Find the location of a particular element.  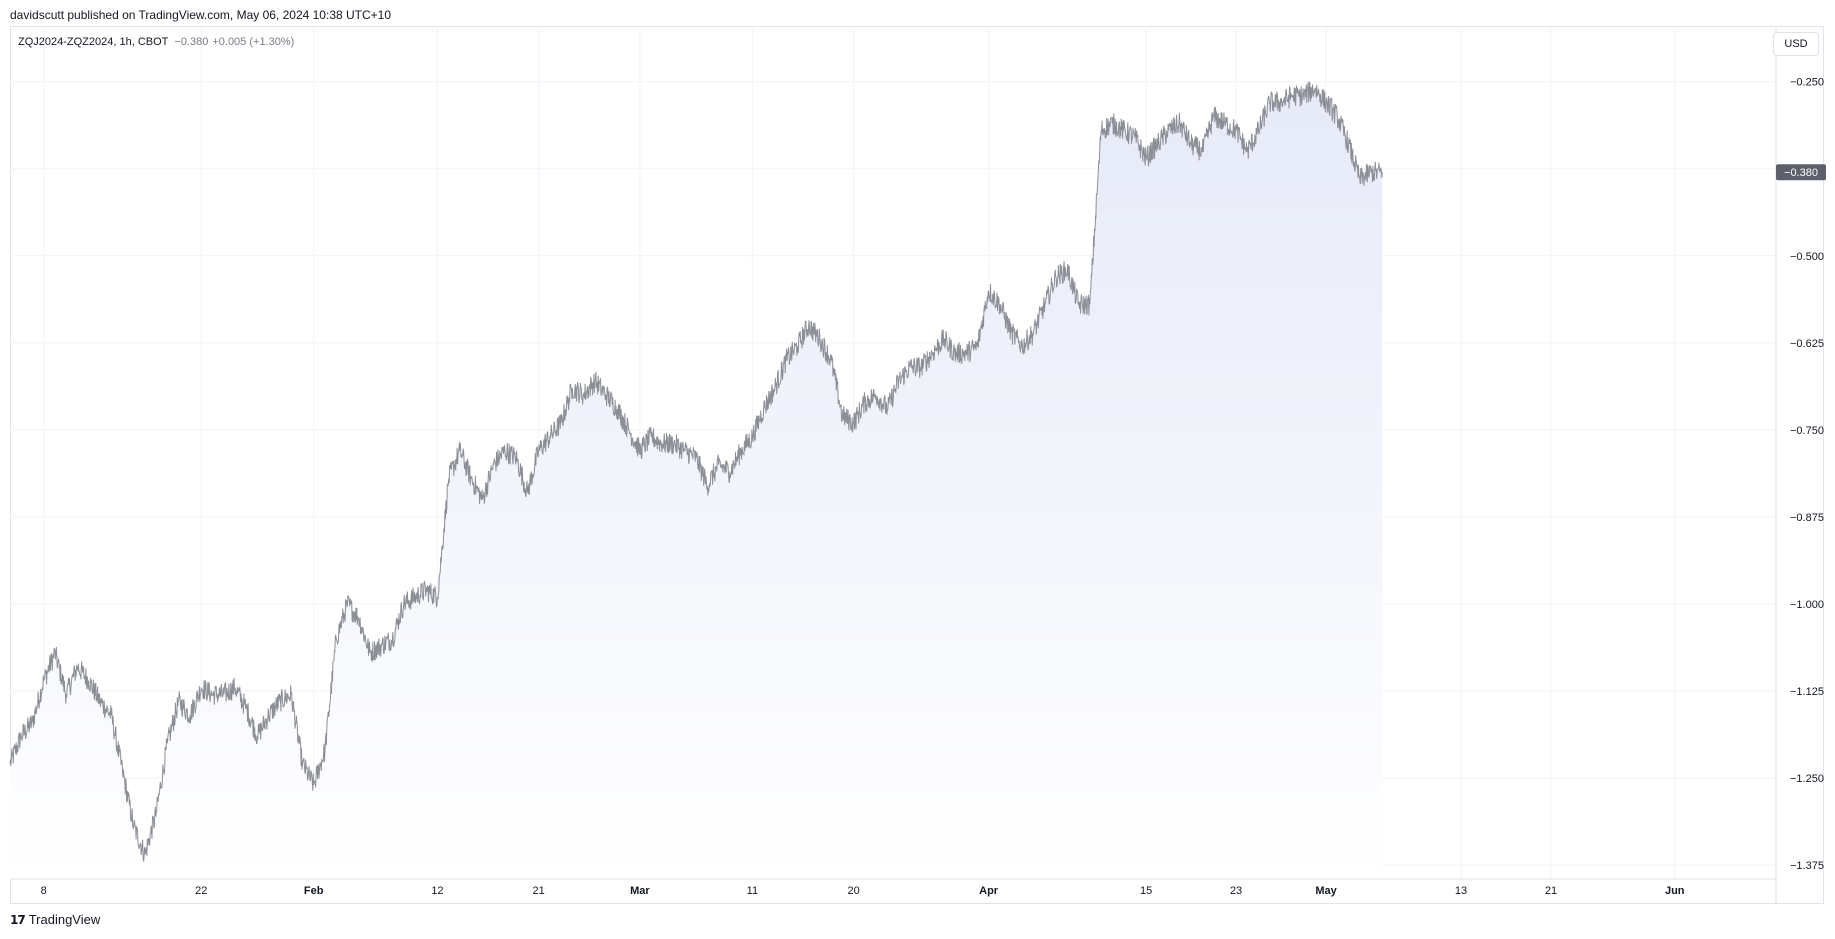

y-tick-label: −1.375 is located at coordinates (1807, 866).